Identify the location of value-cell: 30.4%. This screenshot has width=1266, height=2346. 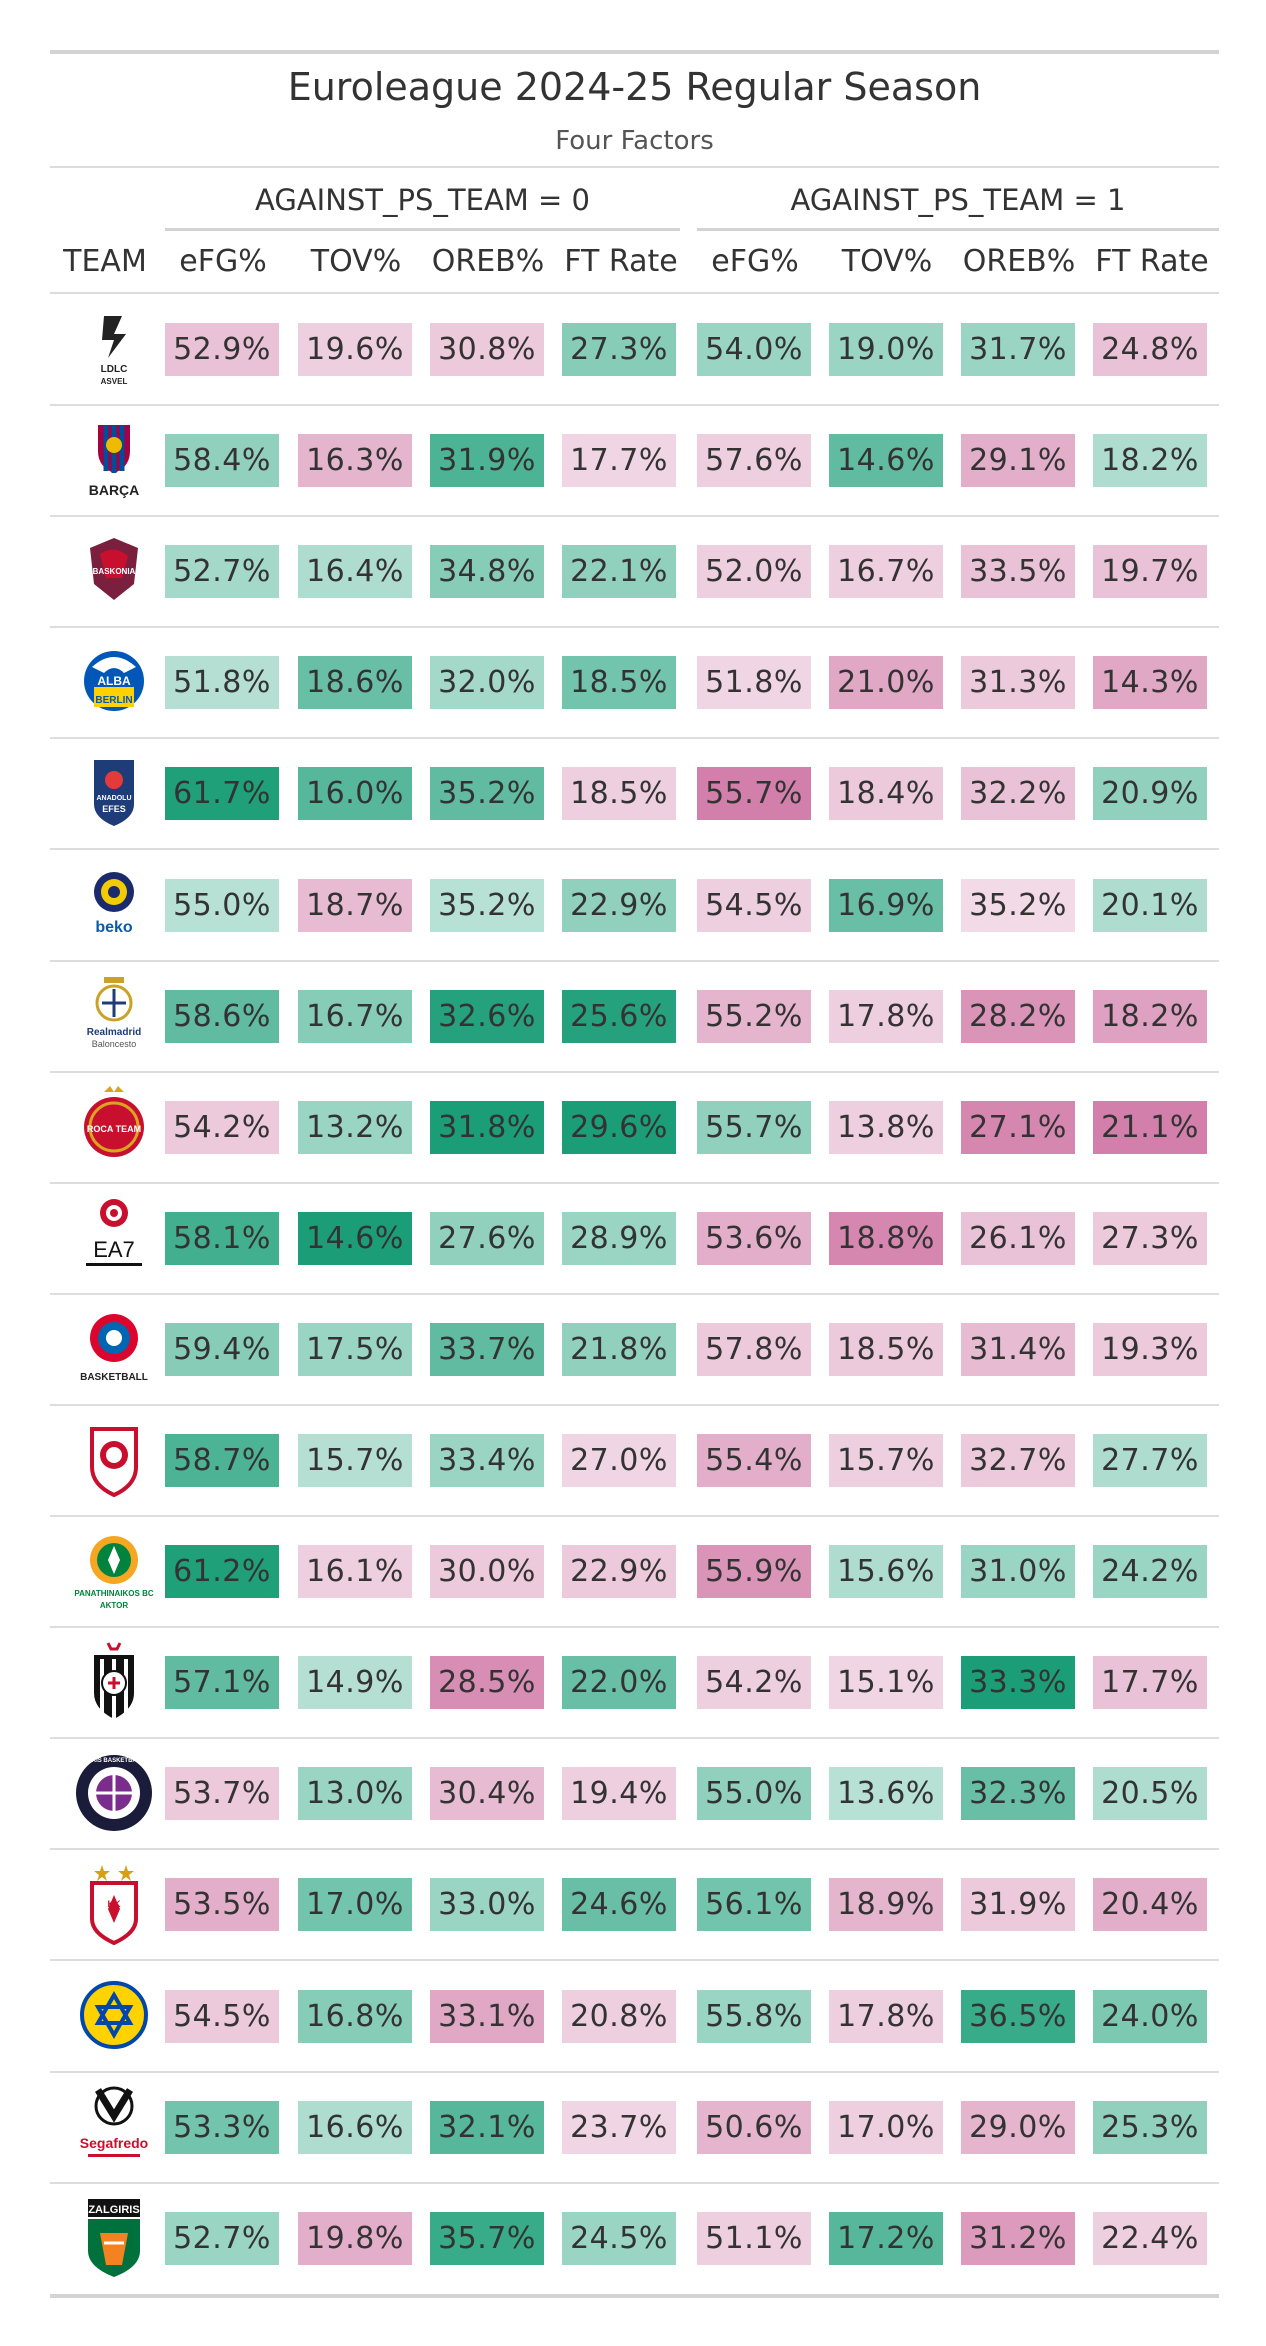
(487, 1794).